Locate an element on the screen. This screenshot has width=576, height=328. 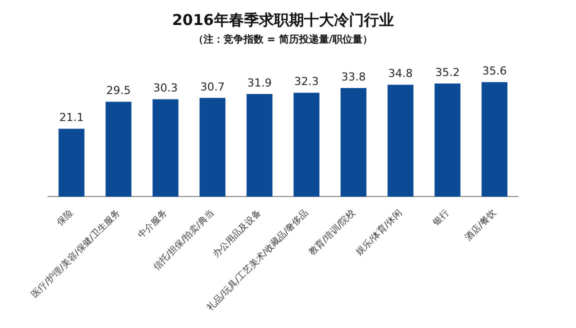
x-tick-label: 娱乐/体育/休闲 is located at coordinates (379, 233).